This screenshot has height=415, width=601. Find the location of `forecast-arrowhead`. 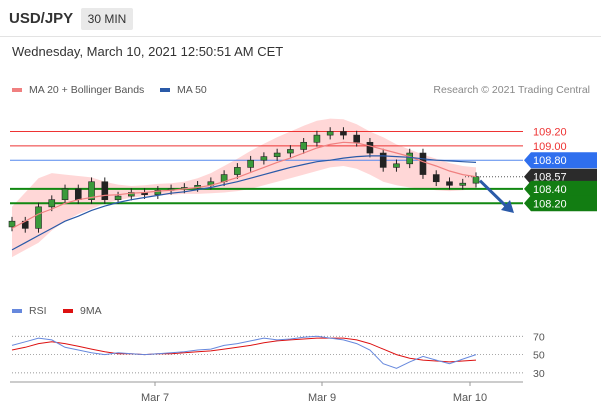

forecast-arrowhead is located at coordinates (507, 206).